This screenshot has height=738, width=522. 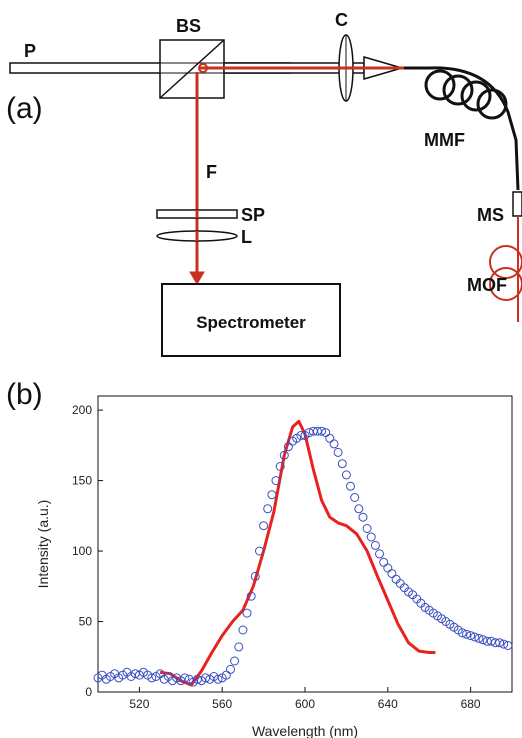 What do you see at coordinates (30, 51) in the screenshot?
I see `pump-label: P` at bounding box center [30, 51].